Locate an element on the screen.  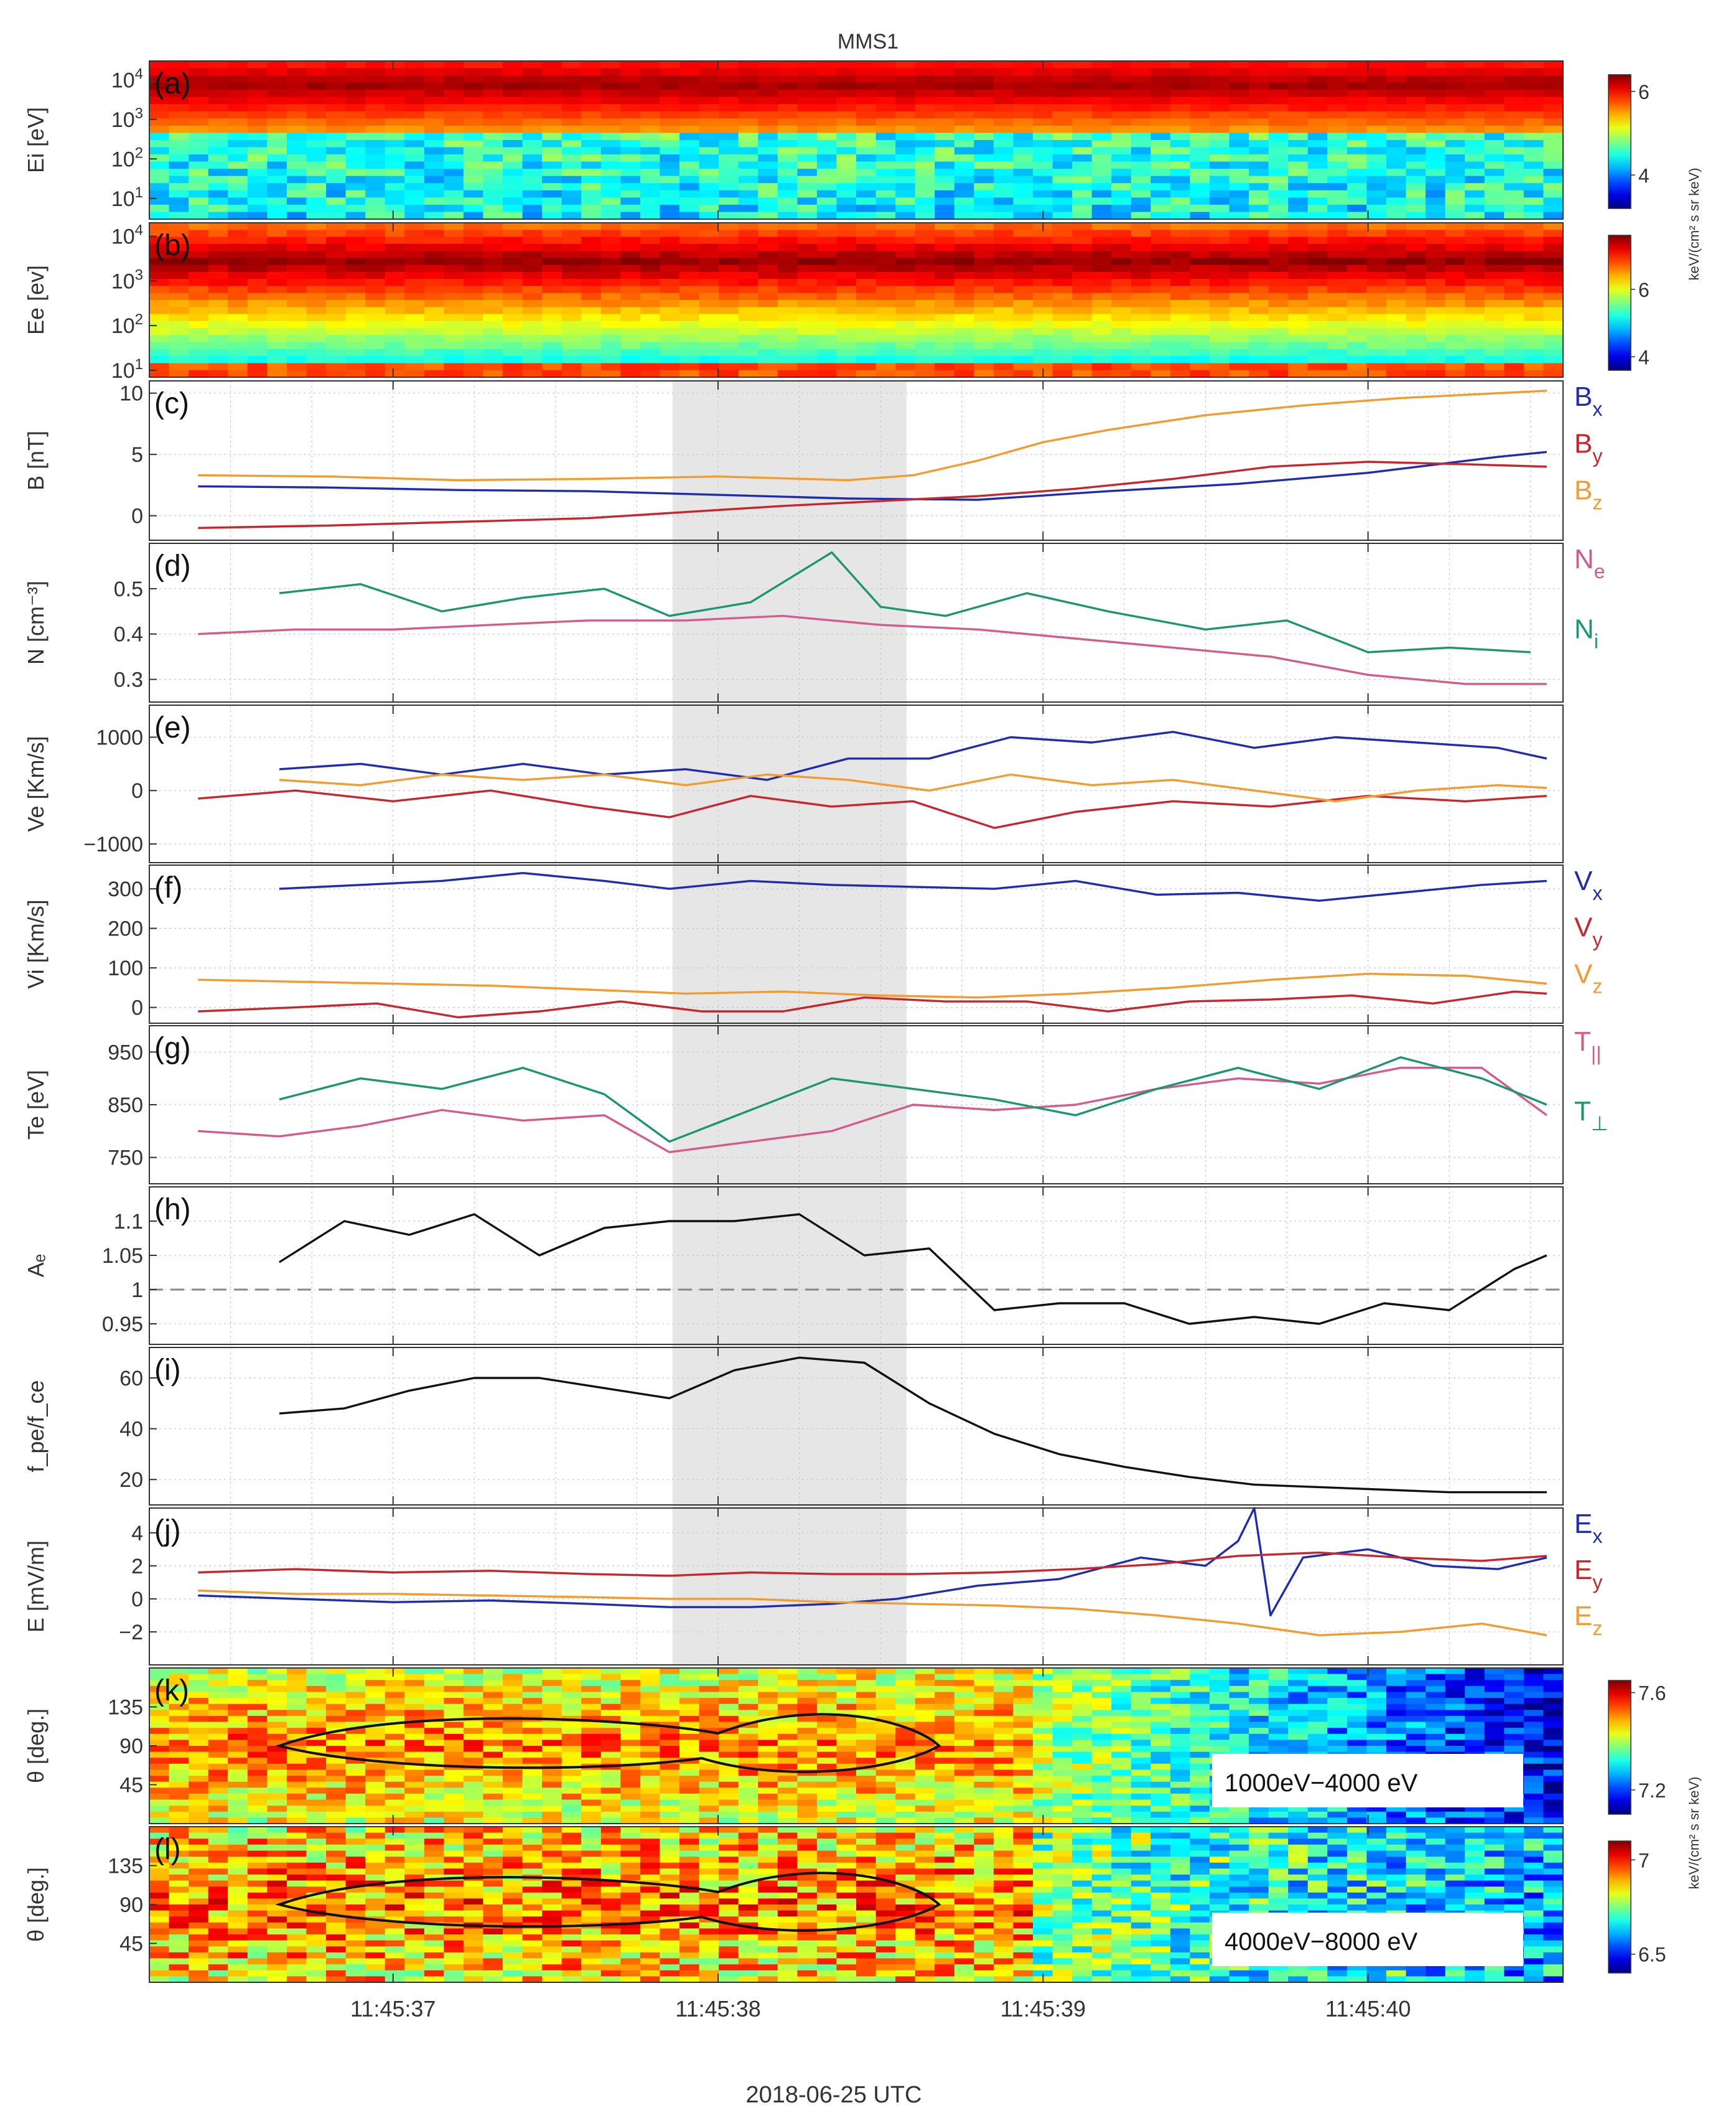
axes-f: 0 100 200 300 is located at coordinates (836, 944).